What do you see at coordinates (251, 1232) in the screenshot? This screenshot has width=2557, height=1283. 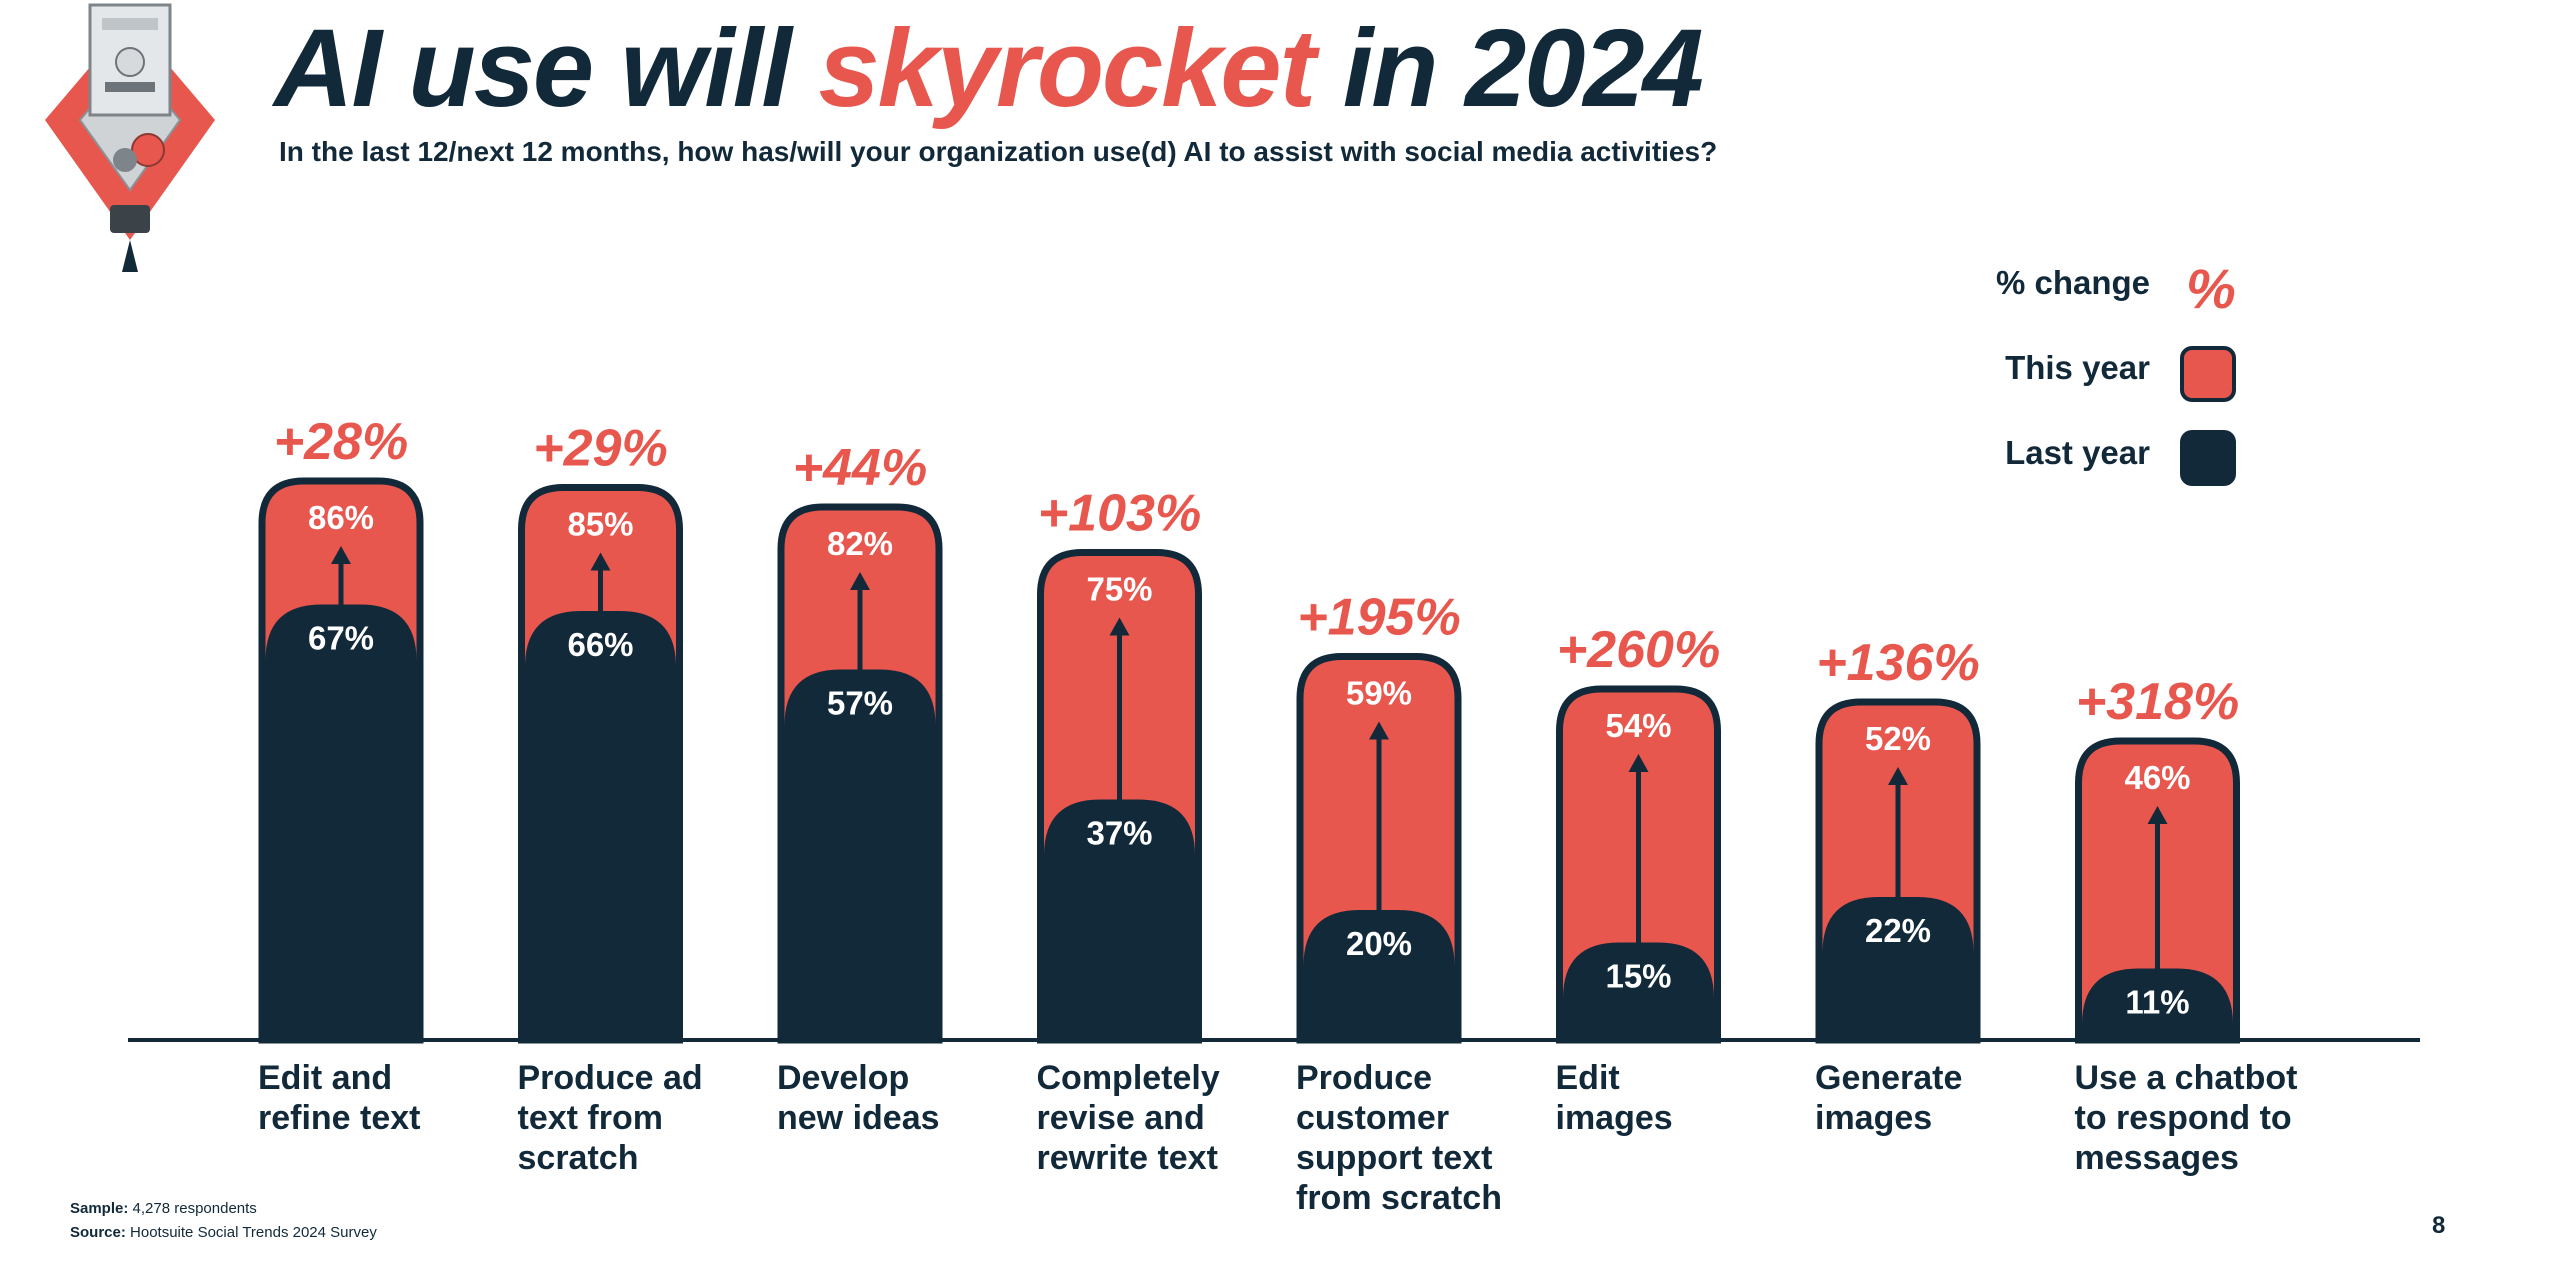 I see `source-text: Hootsuite Social Trends 2024 Survey` at bounding box center [251, 1232].